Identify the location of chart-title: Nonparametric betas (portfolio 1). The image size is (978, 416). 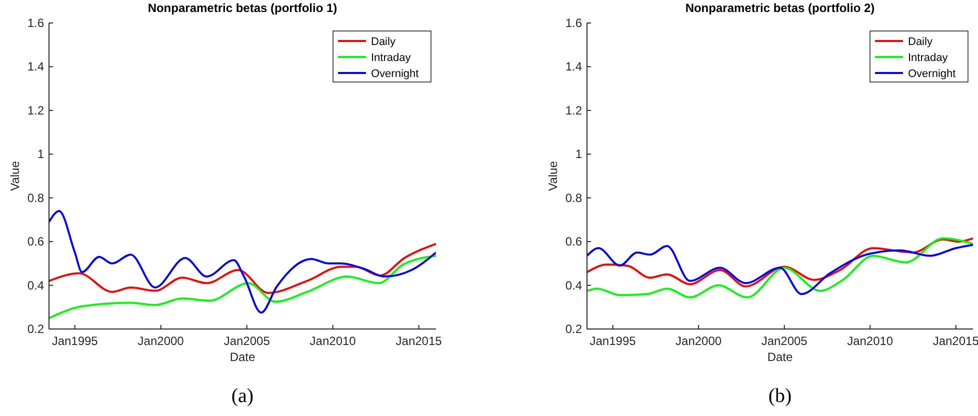
(243, 8).